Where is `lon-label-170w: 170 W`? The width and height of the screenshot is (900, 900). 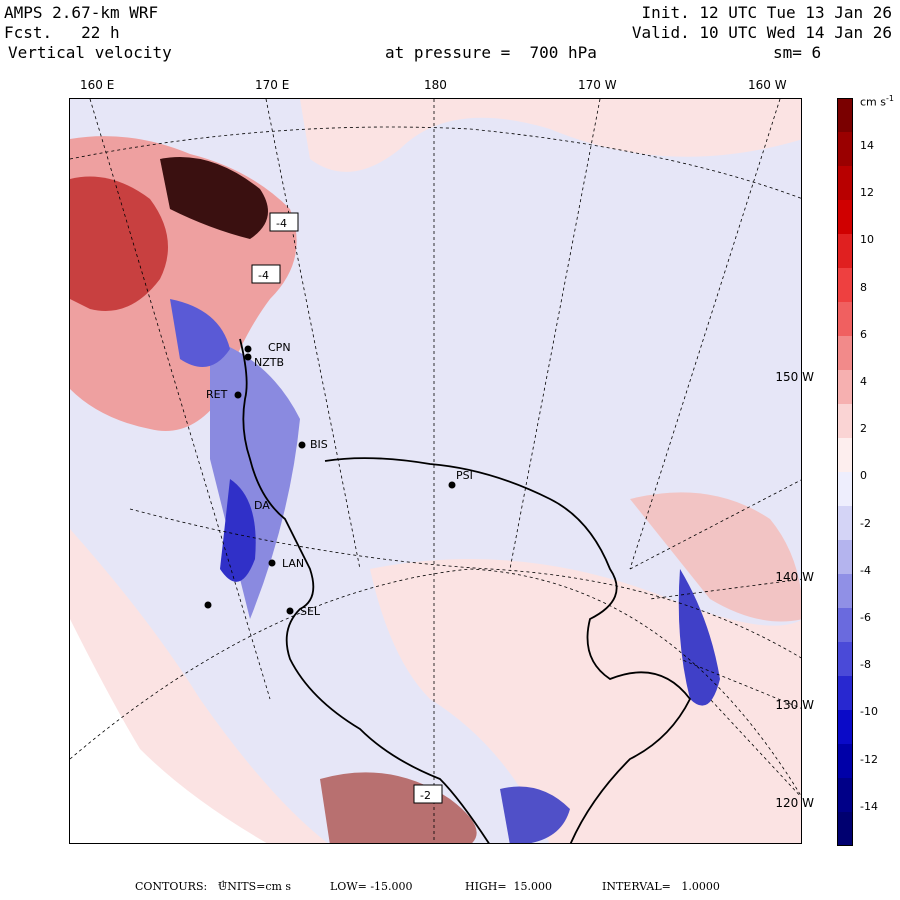
lon-label-170w: 170 W is located at coordinates (597, 85).